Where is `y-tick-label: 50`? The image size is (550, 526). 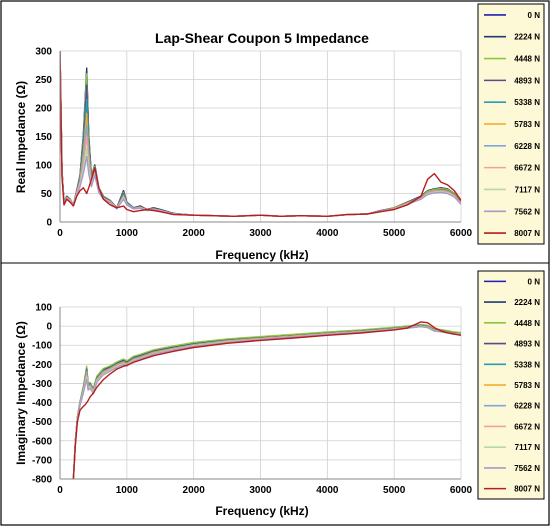
y-tick-label: 50 is located at coordinates (47, 194).